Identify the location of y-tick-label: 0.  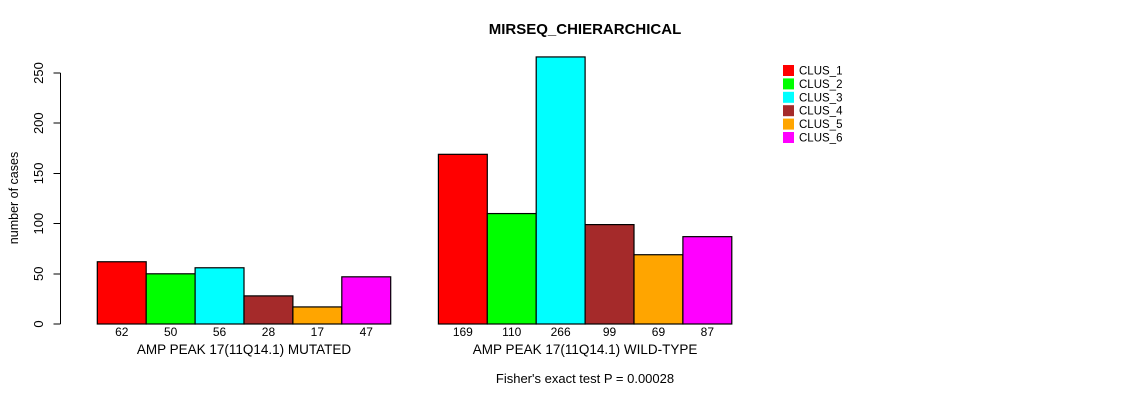
(38, 323).